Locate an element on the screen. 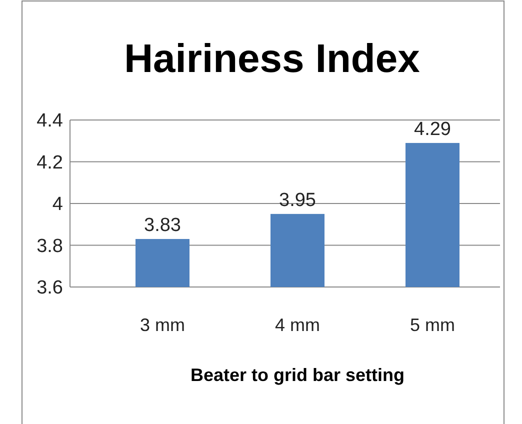  y-tick-label: 4.4 is located at coordinates (50, 121).